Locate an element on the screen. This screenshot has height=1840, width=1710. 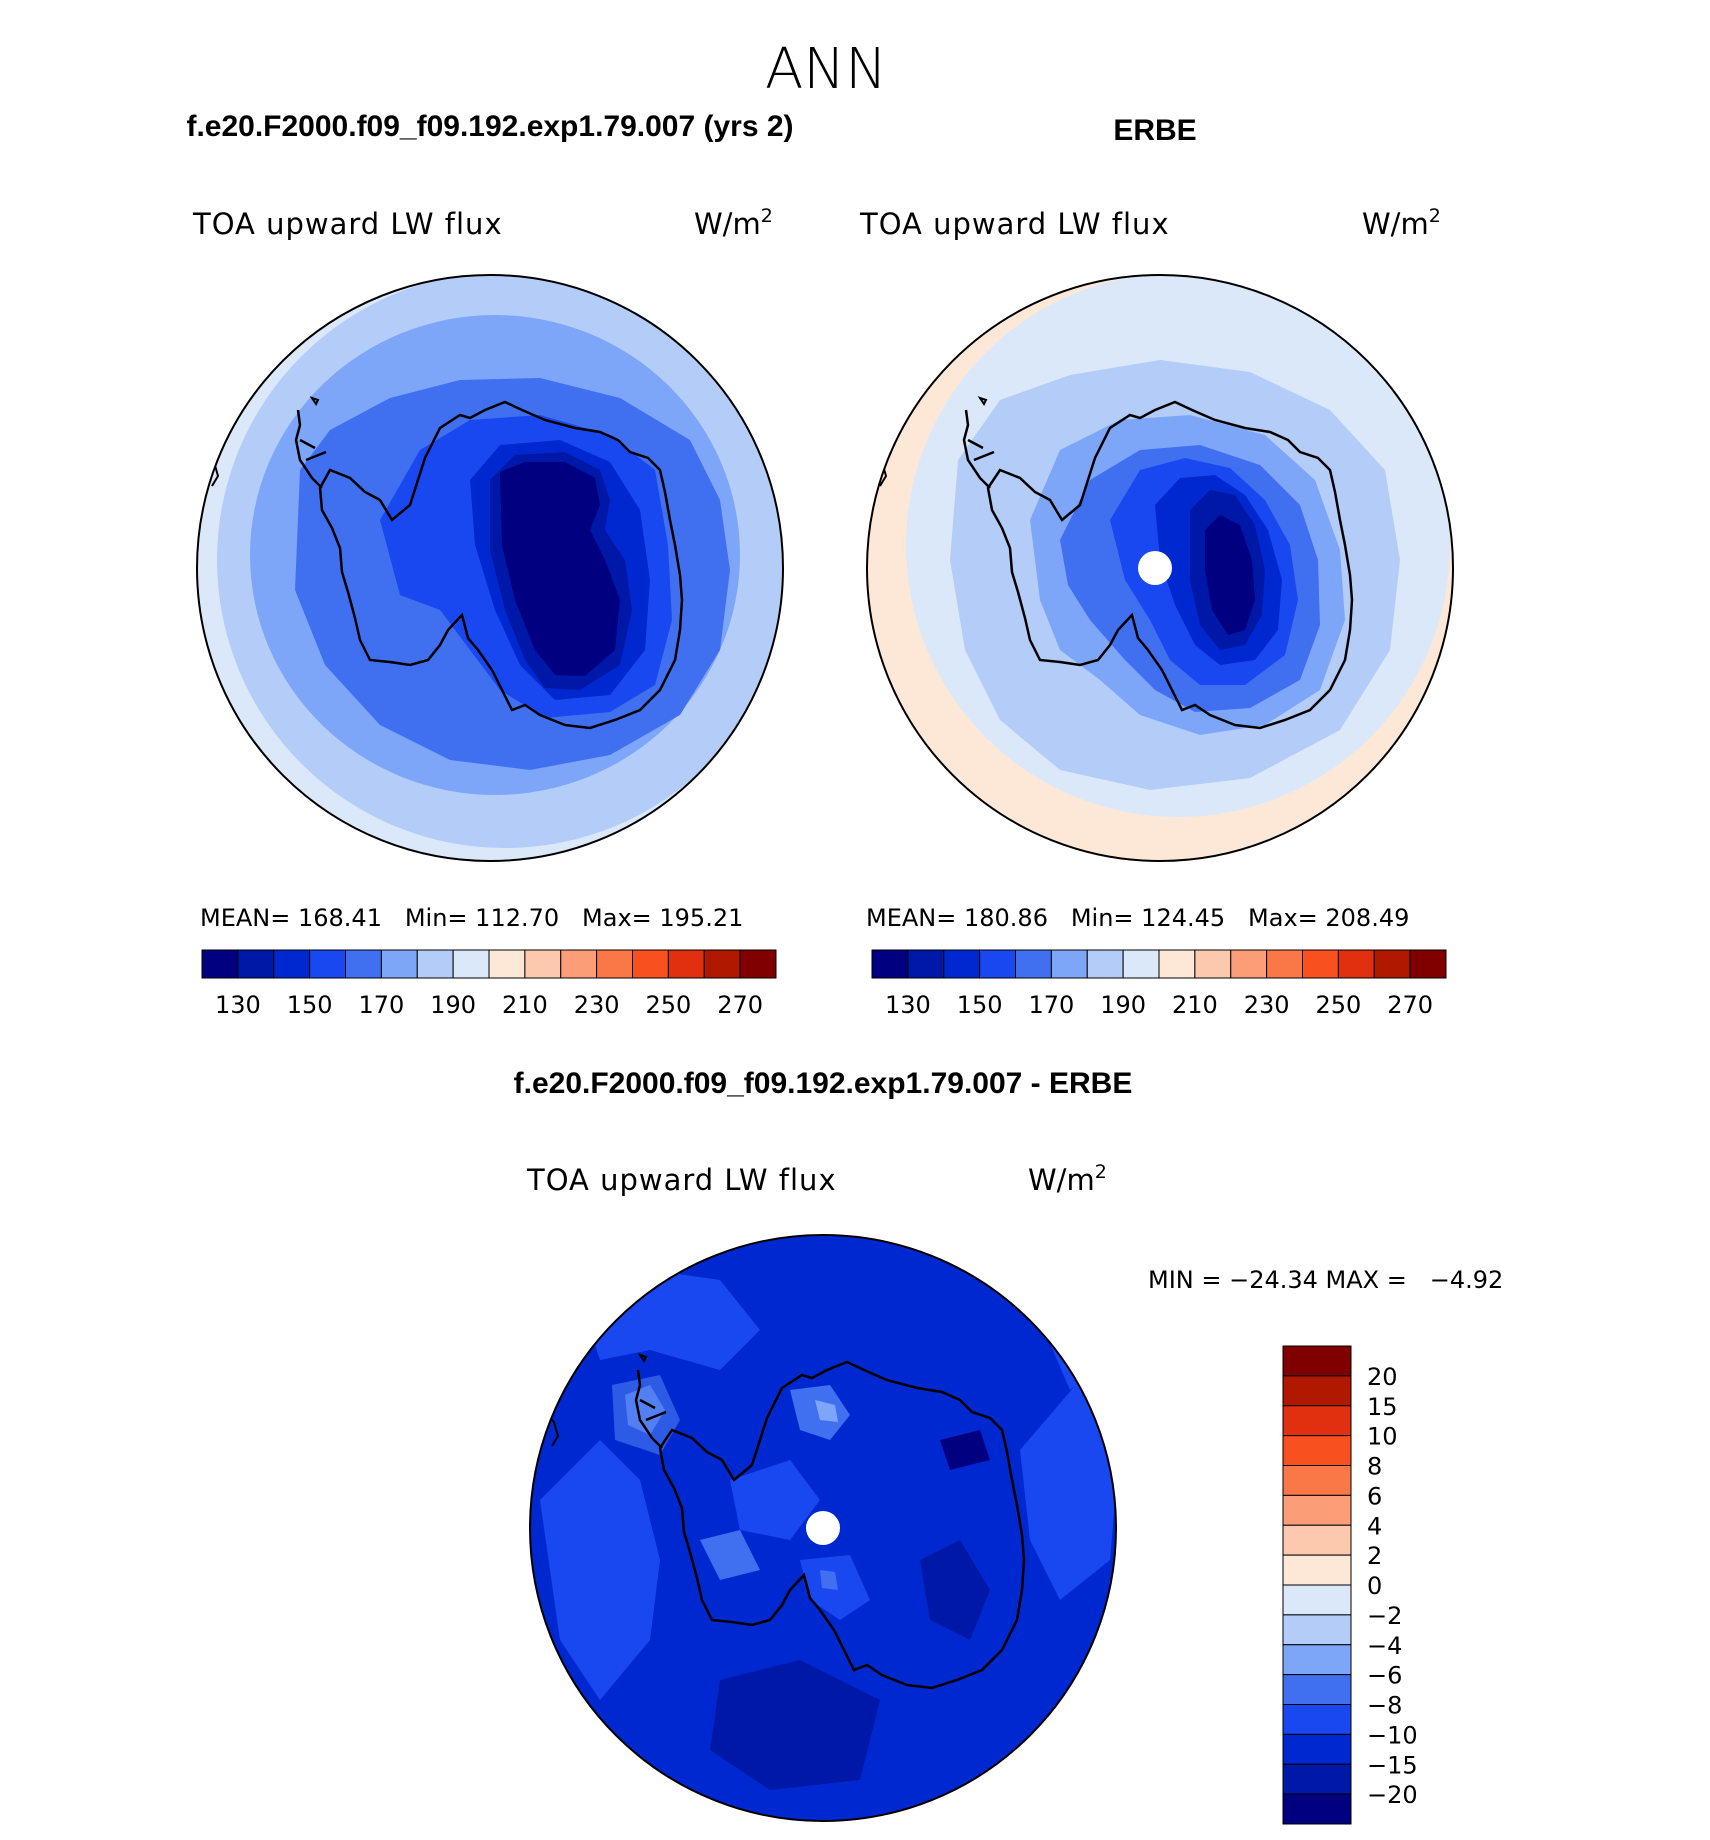
obs-pole-hole is located at coordinates (1155, 568).